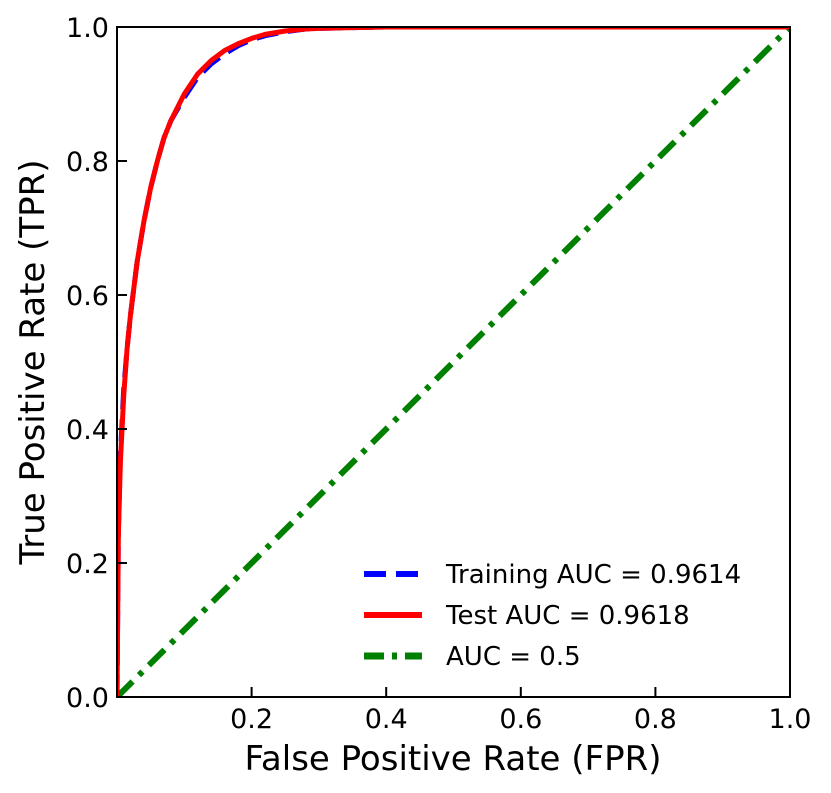 This screenshot has height=793, width=831. I want to click on y-tick-label: 1.0, so click(87, 28).